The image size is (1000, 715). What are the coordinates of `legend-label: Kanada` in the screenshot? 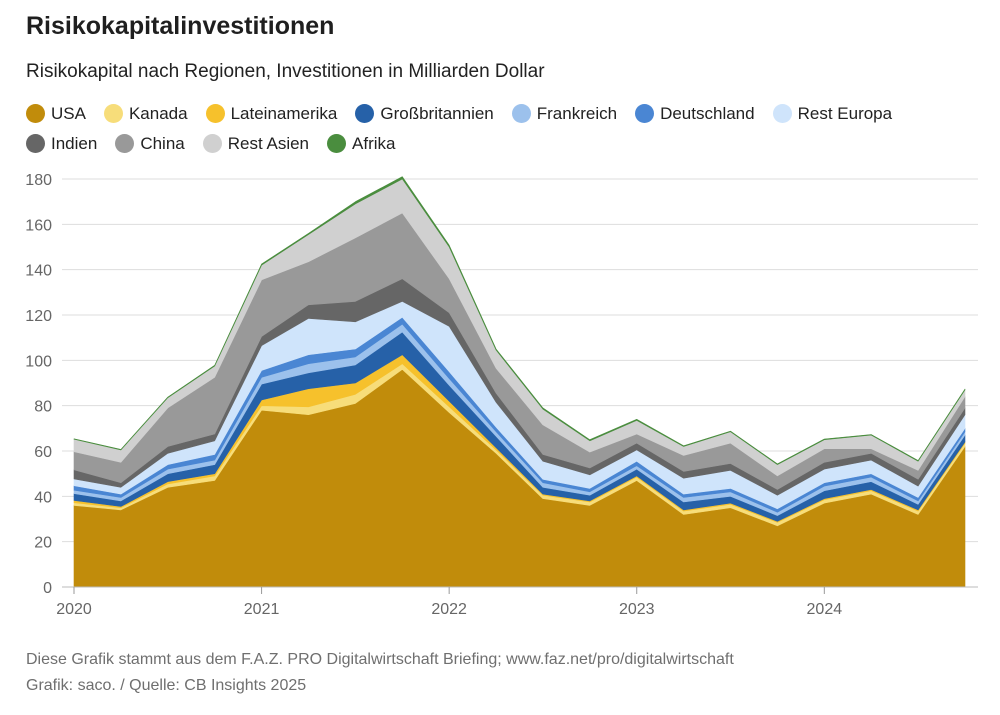 It's located at (158, 113).